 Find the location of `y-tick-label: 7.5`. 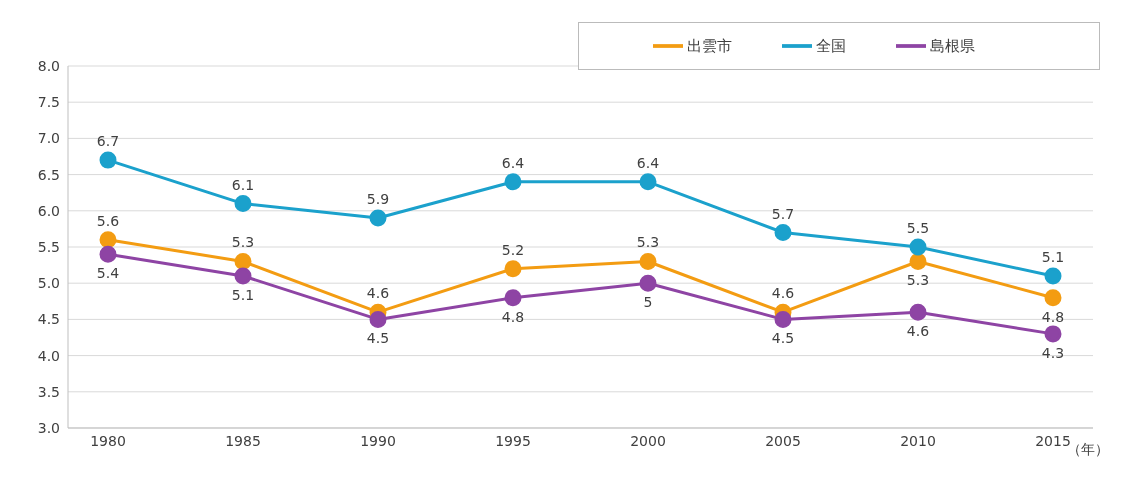

y-tick-label: 7.5 is located at coordinates (48, 102).